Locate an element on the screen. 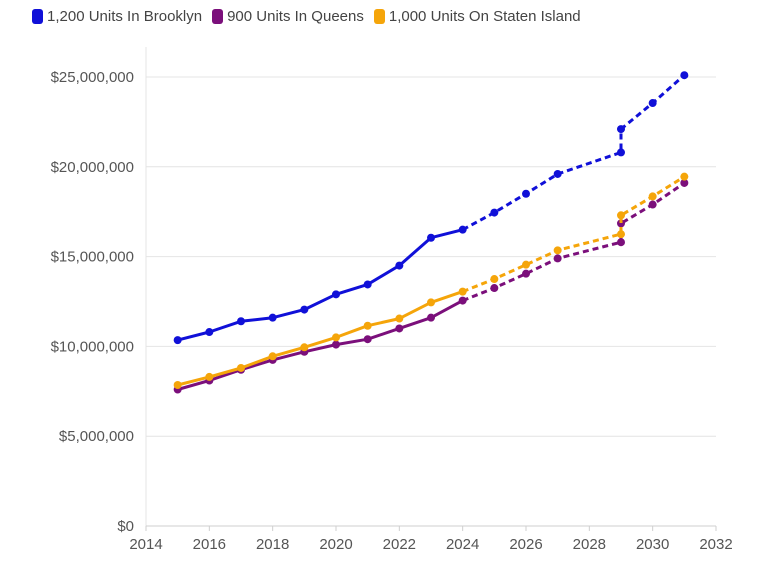  legend-swatch-queens is located at coordinates (218, 16).